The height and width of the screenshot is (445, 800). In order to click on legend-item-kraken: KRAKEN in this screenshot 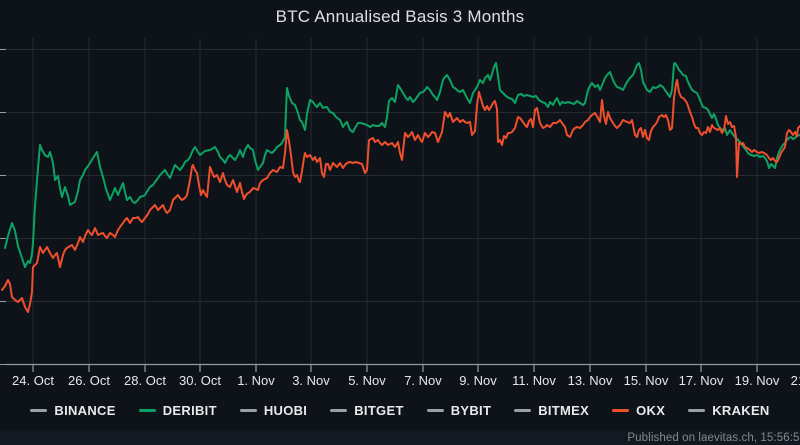, I will do `click(728, 410)`.